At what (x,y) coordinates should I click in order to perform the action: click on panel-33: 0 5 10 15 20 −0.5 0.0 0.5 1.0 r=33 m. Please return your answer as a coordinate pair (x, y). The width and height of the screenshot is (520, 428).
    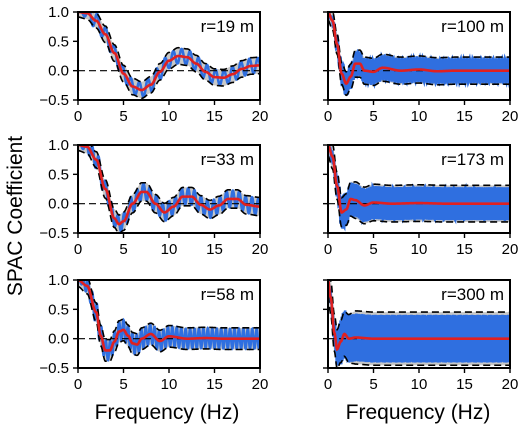
    Looking at the image, I should click on (153, 197).